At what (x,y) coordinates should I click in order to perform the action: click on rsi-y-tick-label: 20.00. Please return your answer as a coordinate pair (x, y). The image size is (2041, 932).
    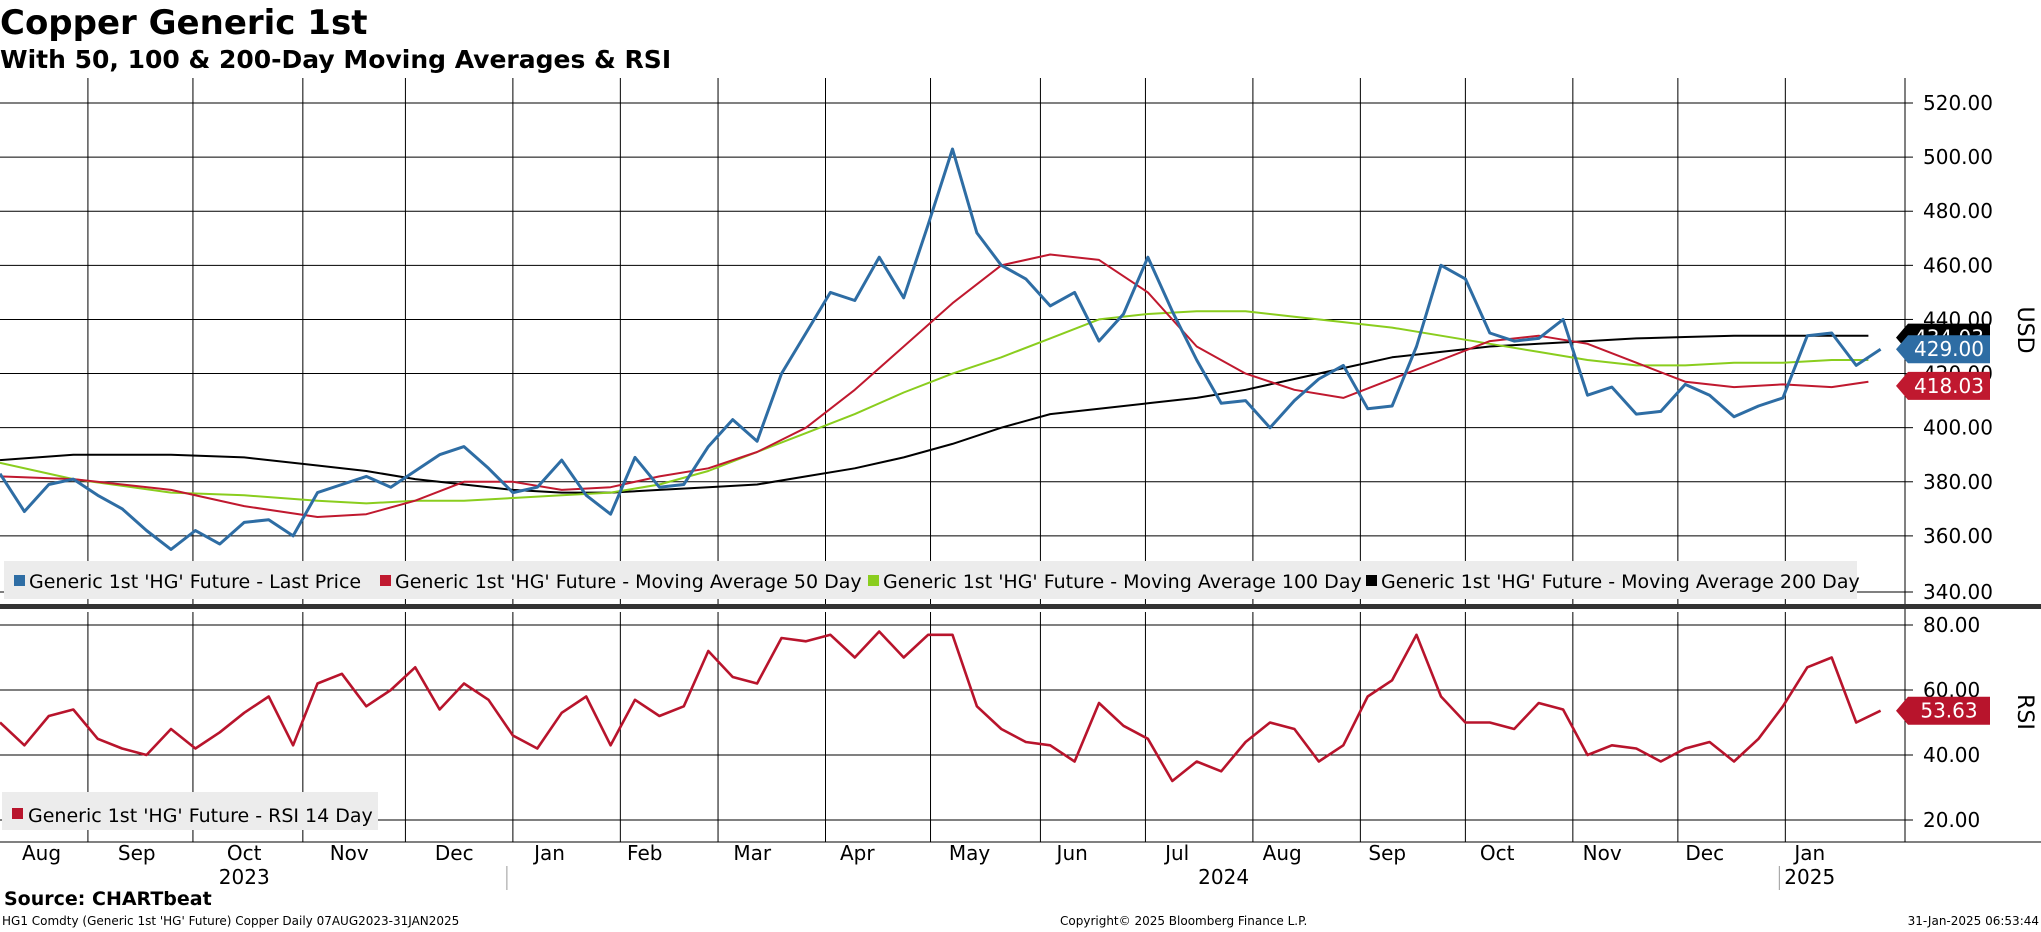
    Looking at the image, I should click on (1951, 820).